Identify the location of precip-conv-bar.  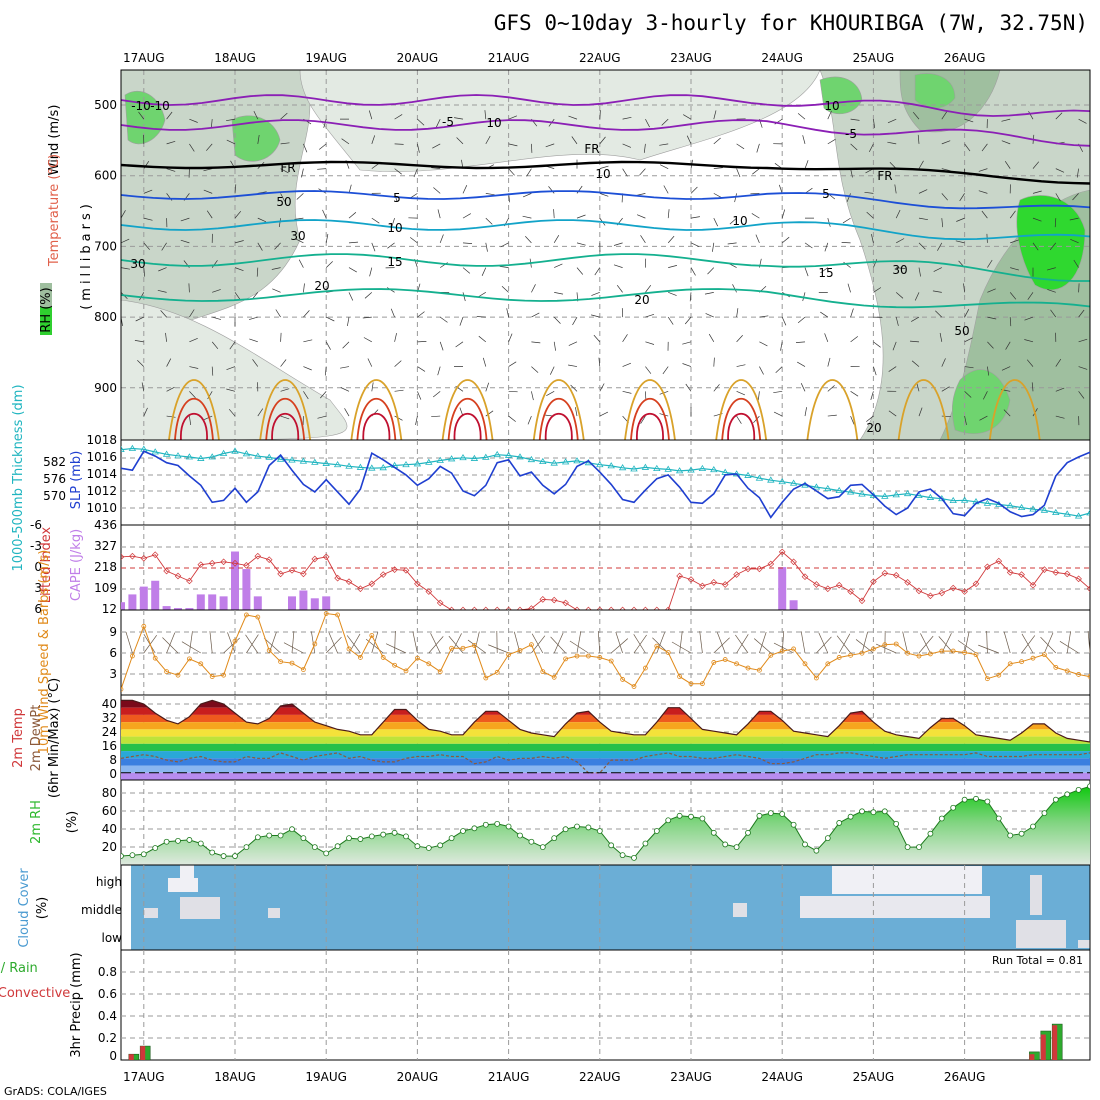
(1055, 1042).